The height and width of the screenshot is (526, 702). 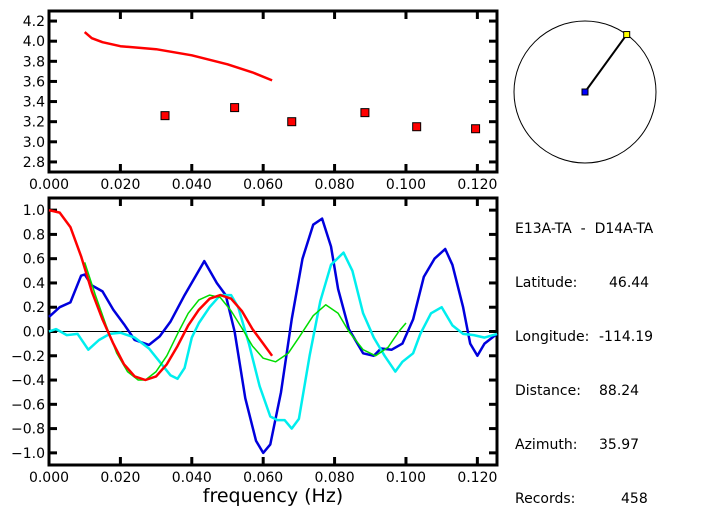 I want to click on longitude-value: -114.19, so click(x=626, y=337).